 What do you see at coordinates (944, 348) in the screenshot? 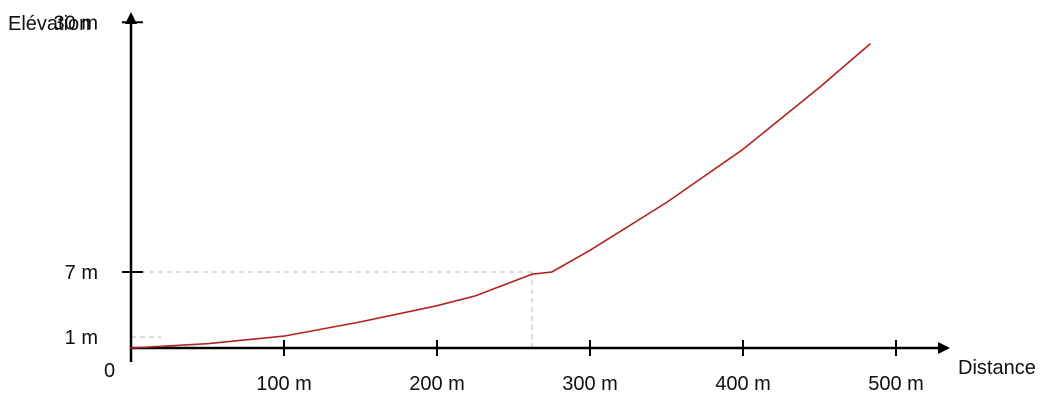
I see `x-axis-arrow` at bounding box center [944, 348].